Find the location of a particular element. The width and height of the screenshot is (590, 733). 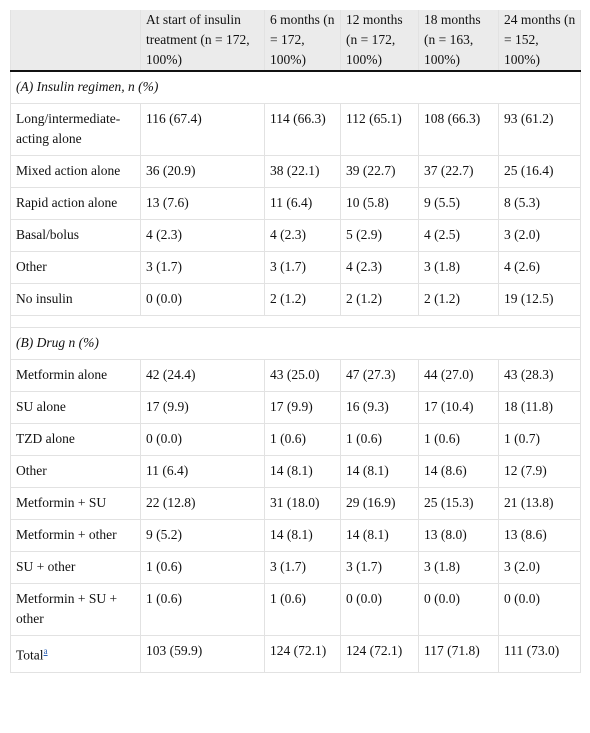

row-label: Rapid action alone is located at coordinates (75, 203).